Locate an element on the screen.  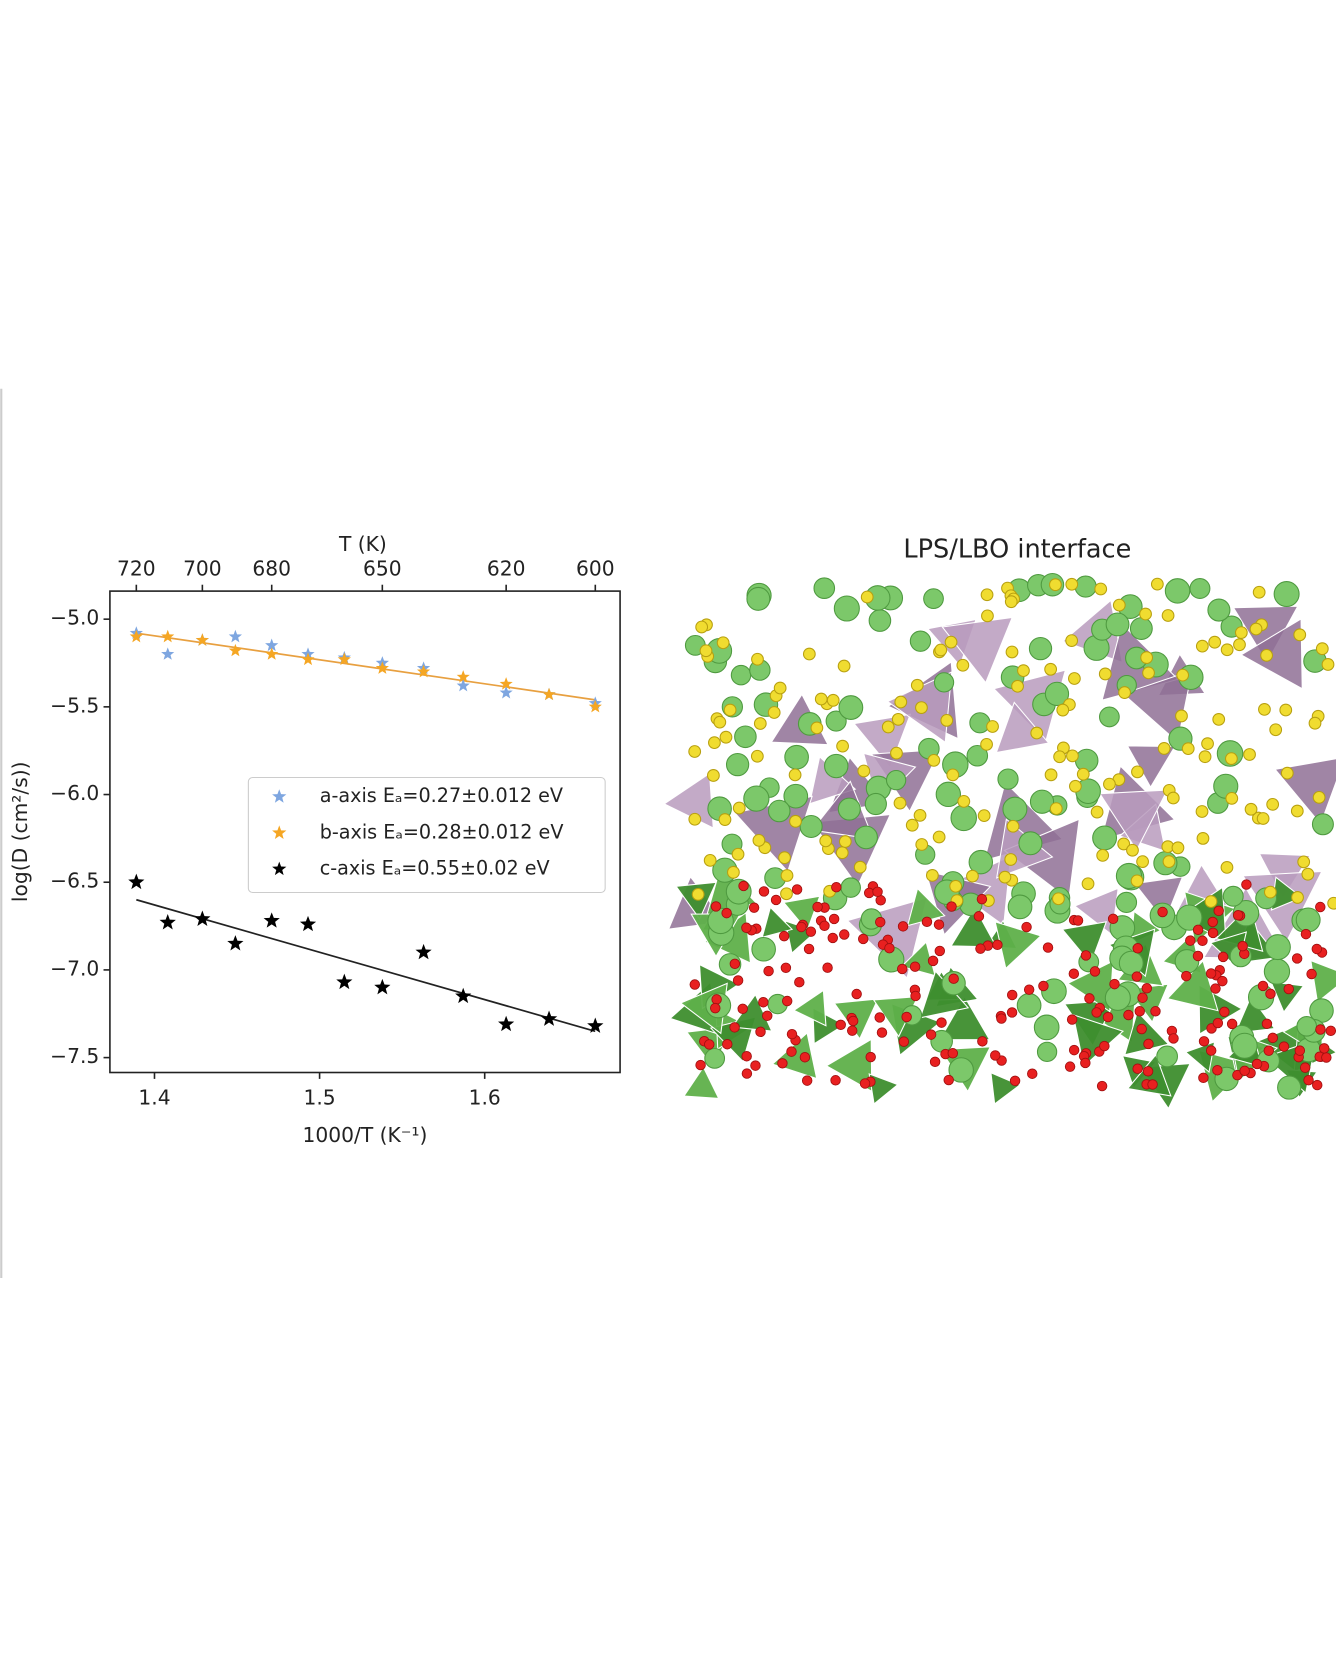
x-tick-label: 1.6 is located at coordinates (485, 1098).